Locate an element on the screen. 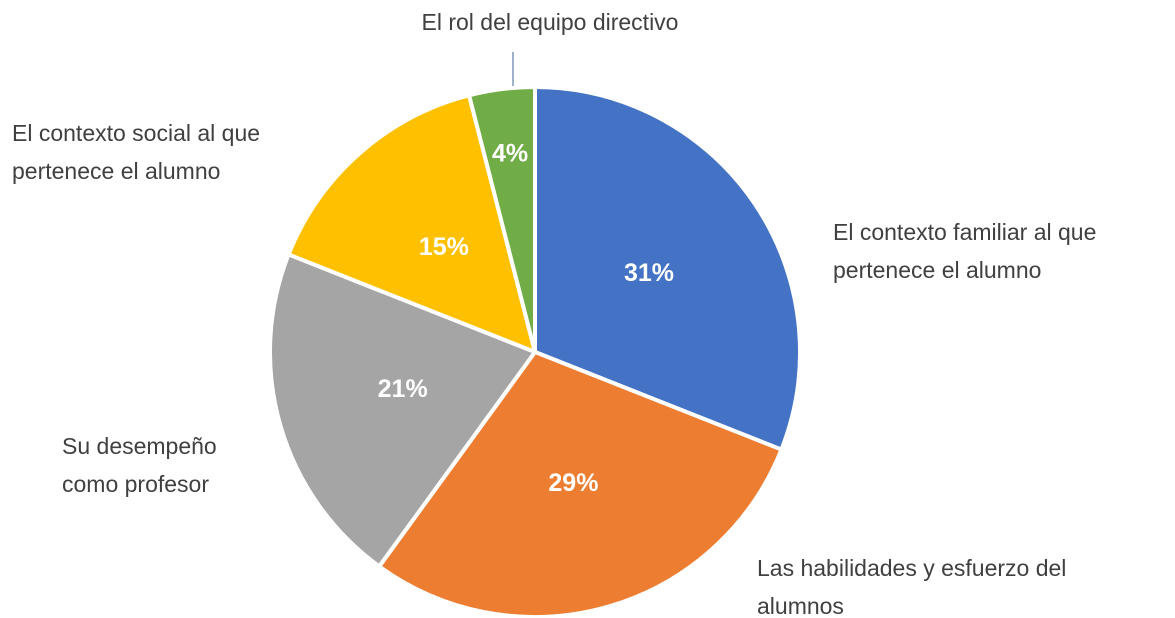 Image resolution: width=1175 pixels, height=618 pixels. data-label: 15% is located at coordinates (444, 247).